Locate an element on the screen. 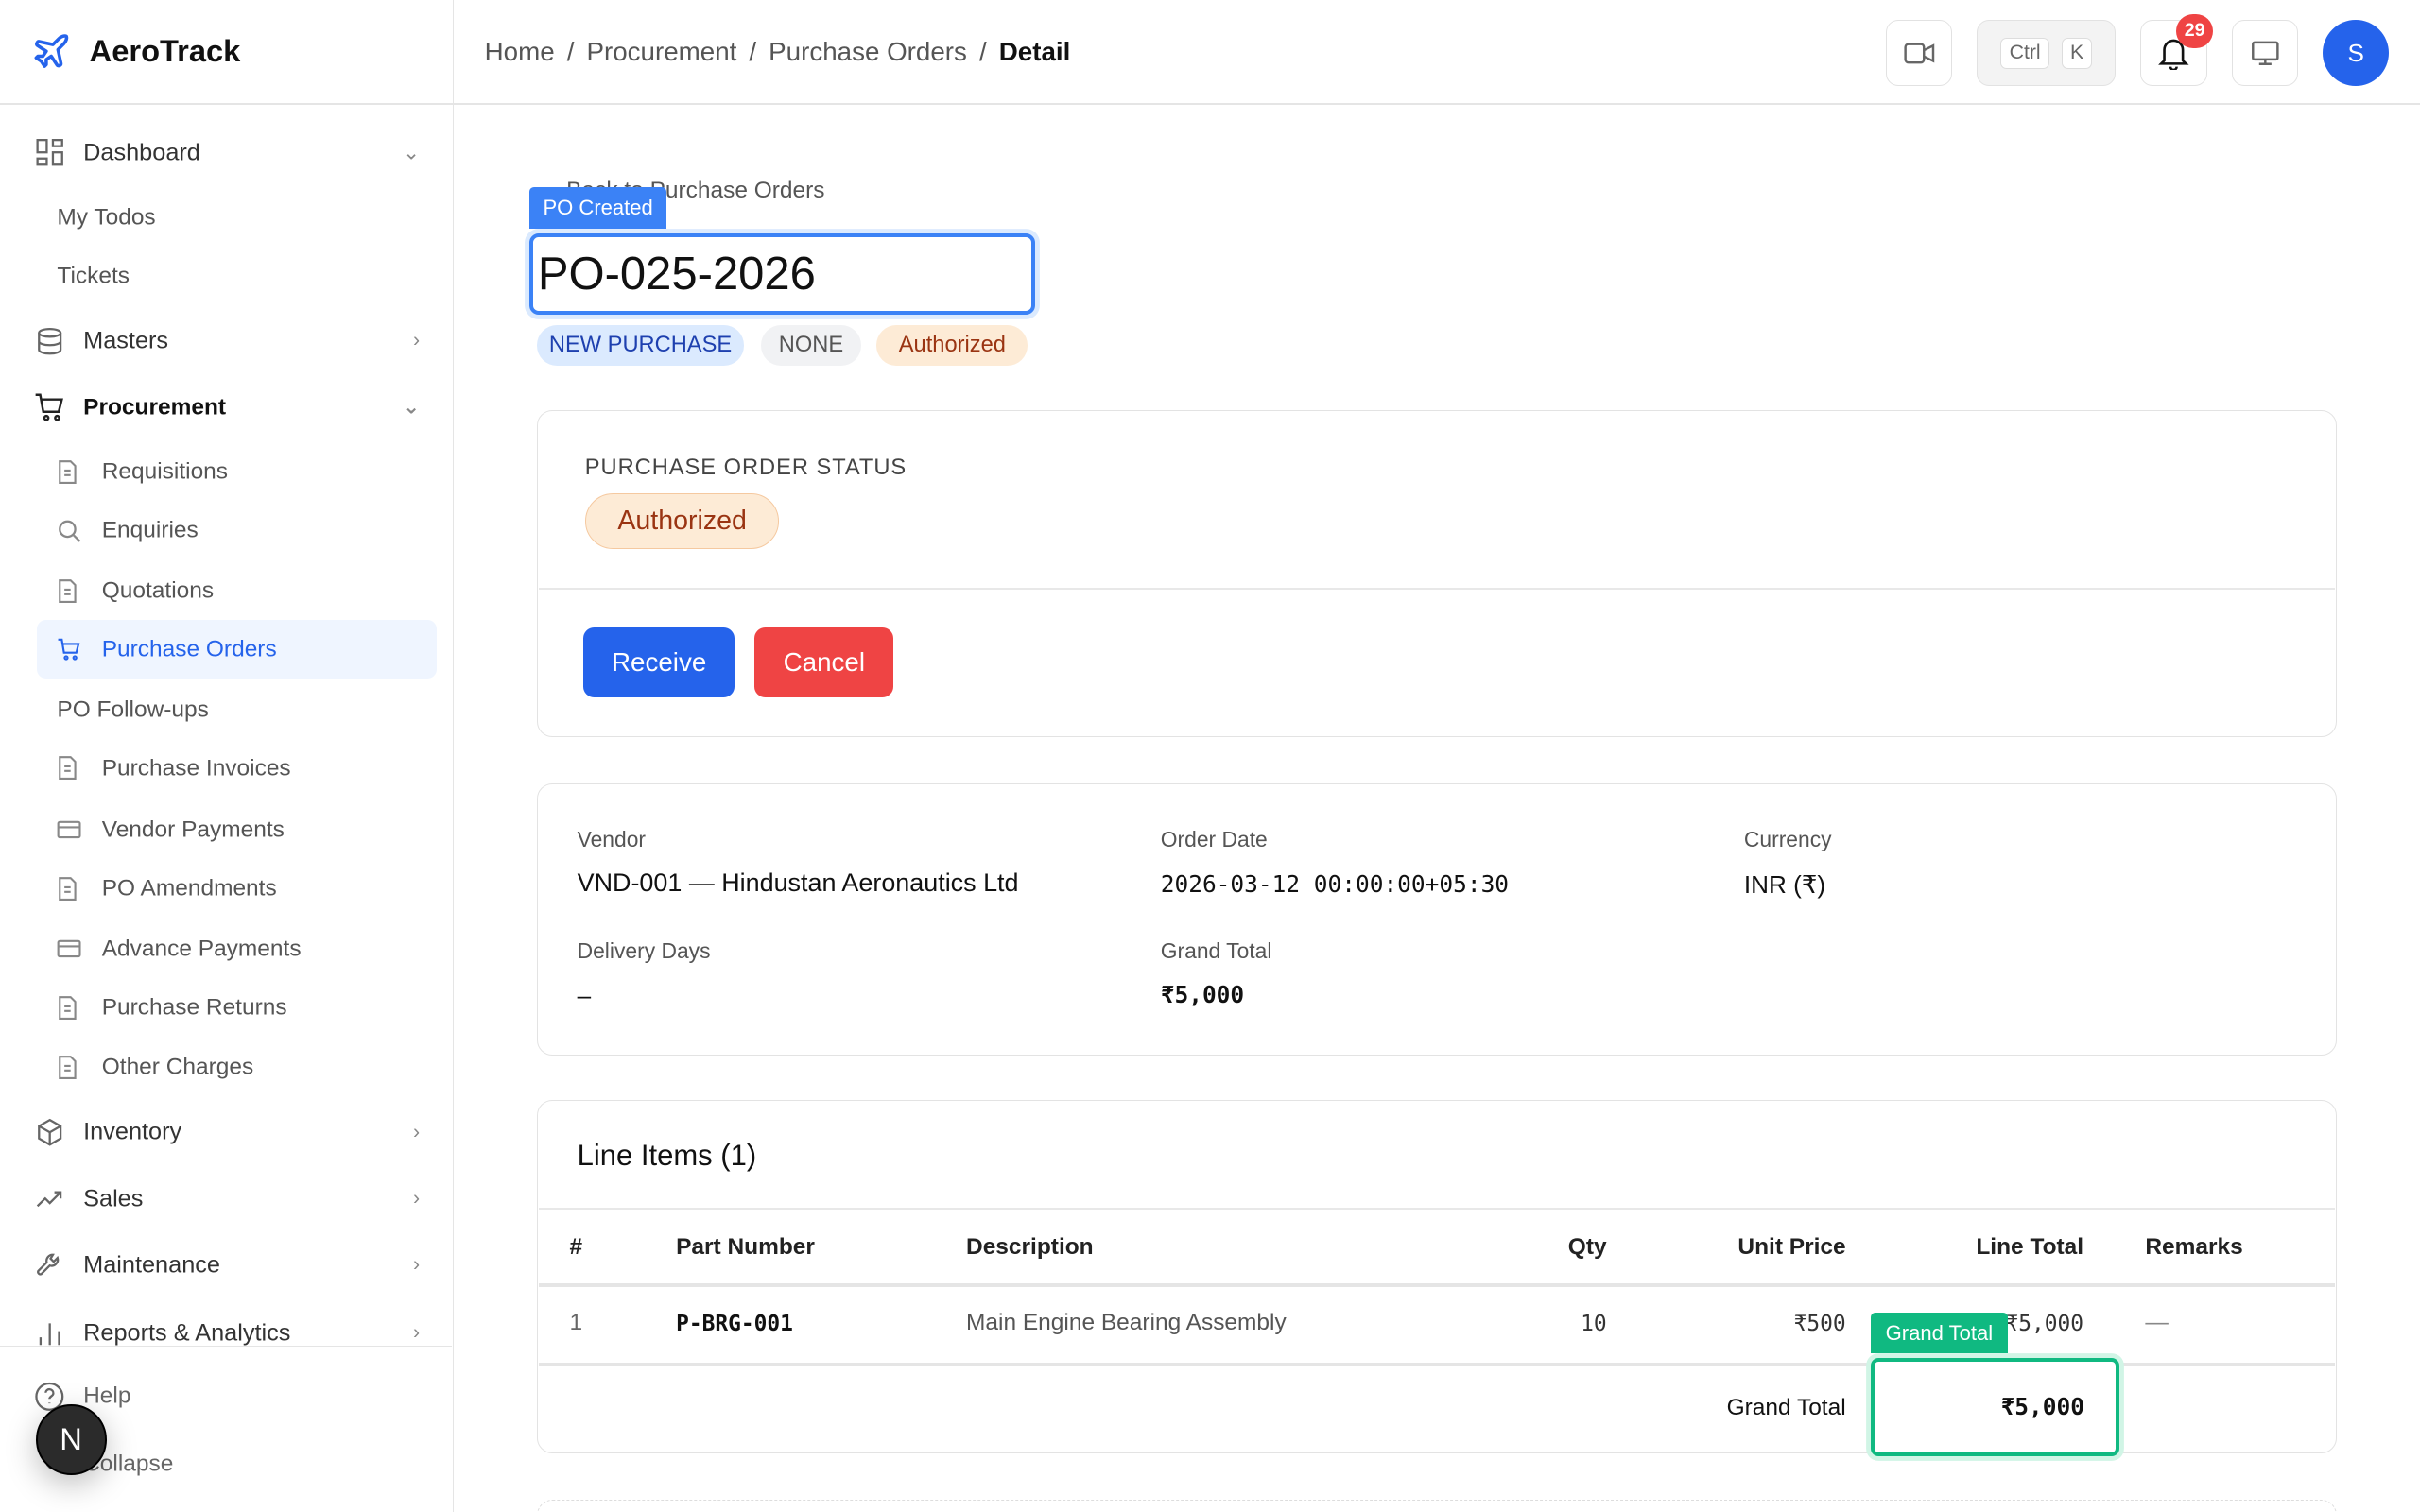  sidebar-item-maintenance: Maintenance › is located at coordinates (227, 1265).